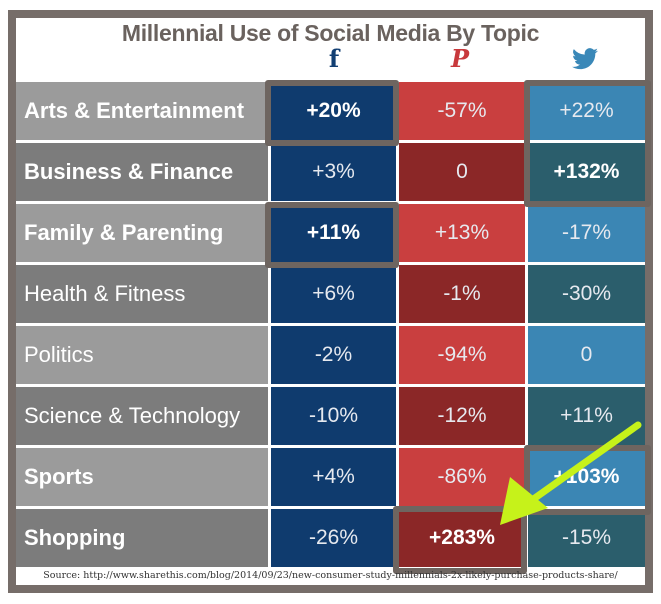 This screenshot has width=661, height=604. I want to click on table-row: Arts & Entertainment +20% -57% +22%, so click(330, 111).